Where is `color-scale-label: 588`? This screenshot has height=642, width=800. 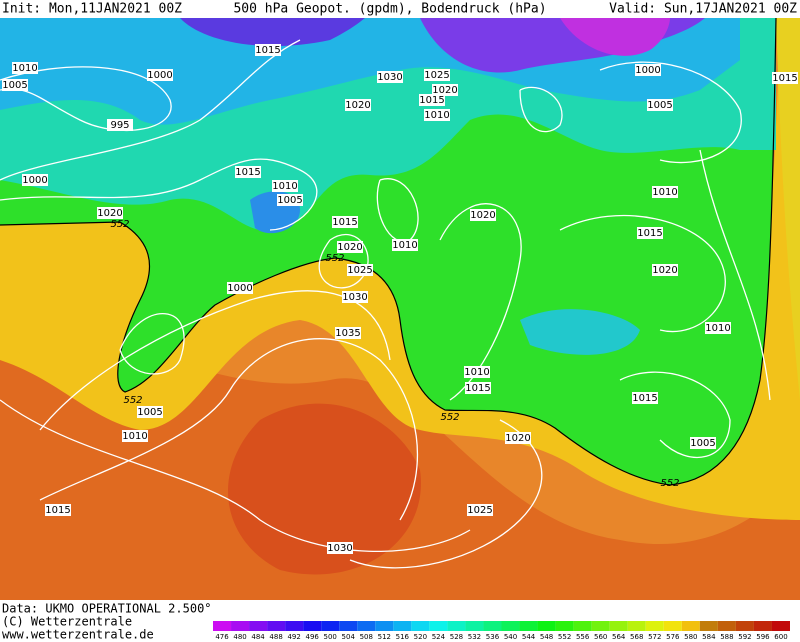 color-scale-label: 588 is located at coordinates (726, 637).